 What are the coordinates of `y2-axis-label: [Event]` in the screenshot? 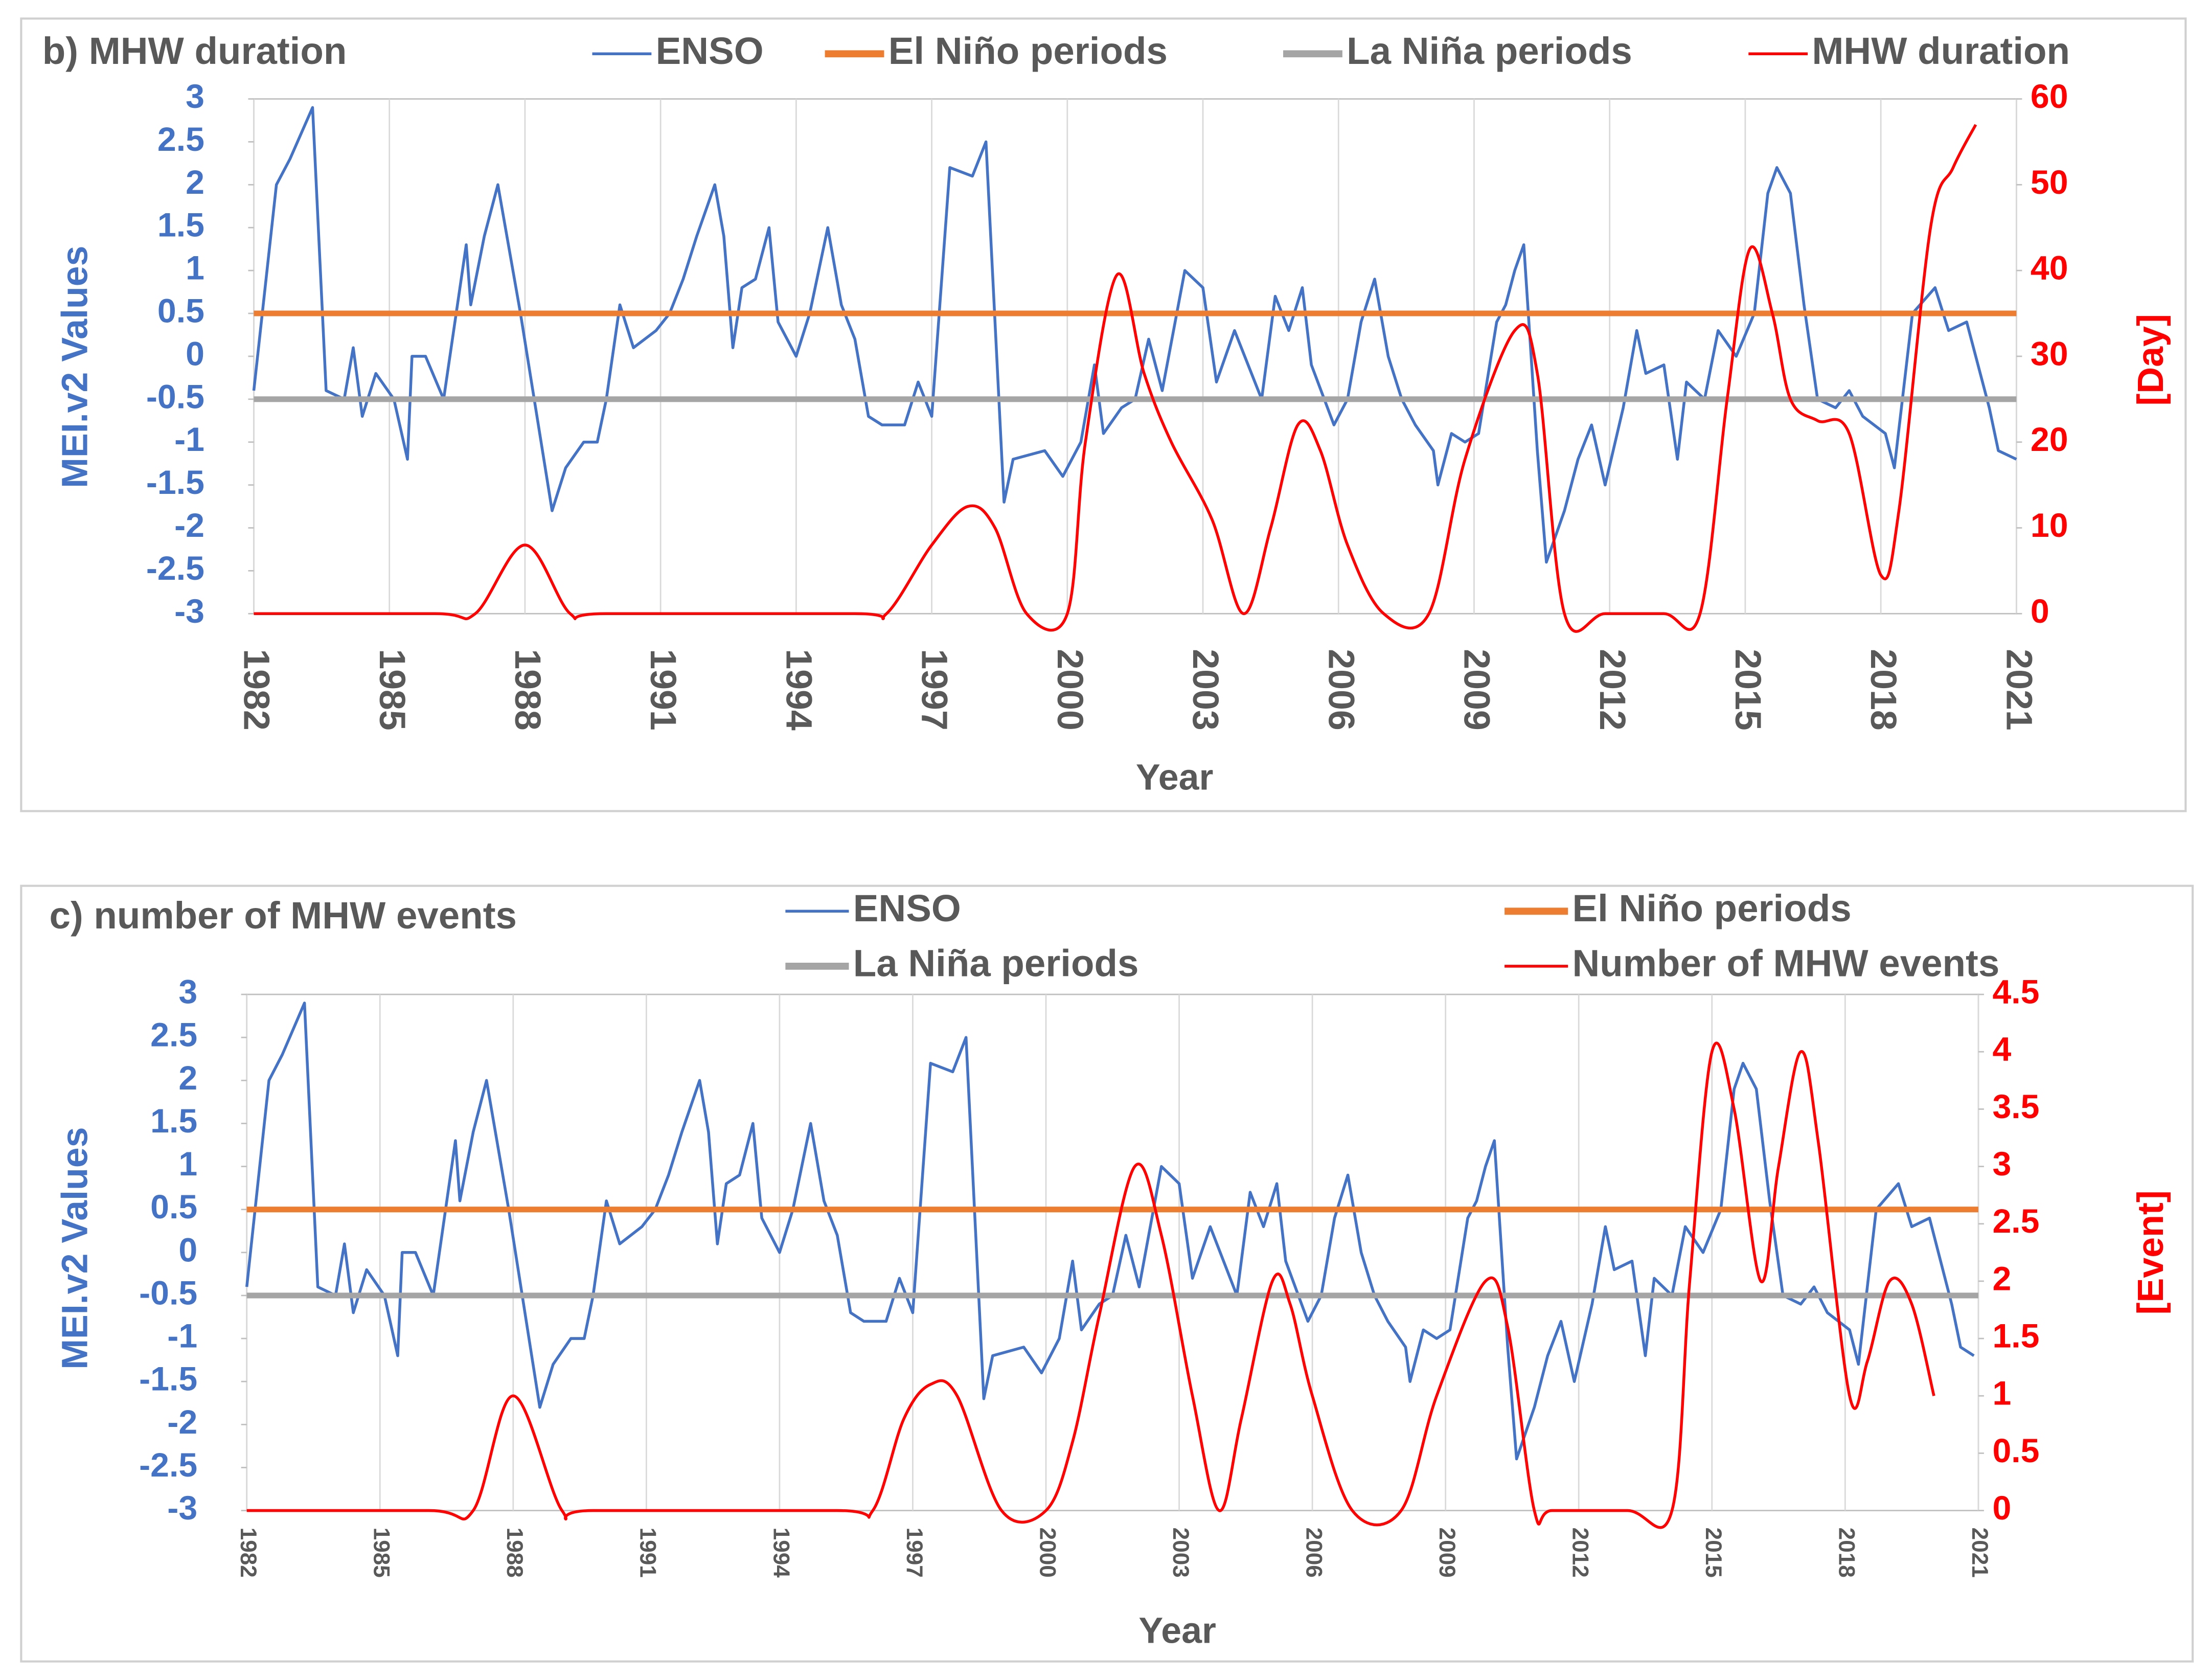 It's located at (2150, 1252).